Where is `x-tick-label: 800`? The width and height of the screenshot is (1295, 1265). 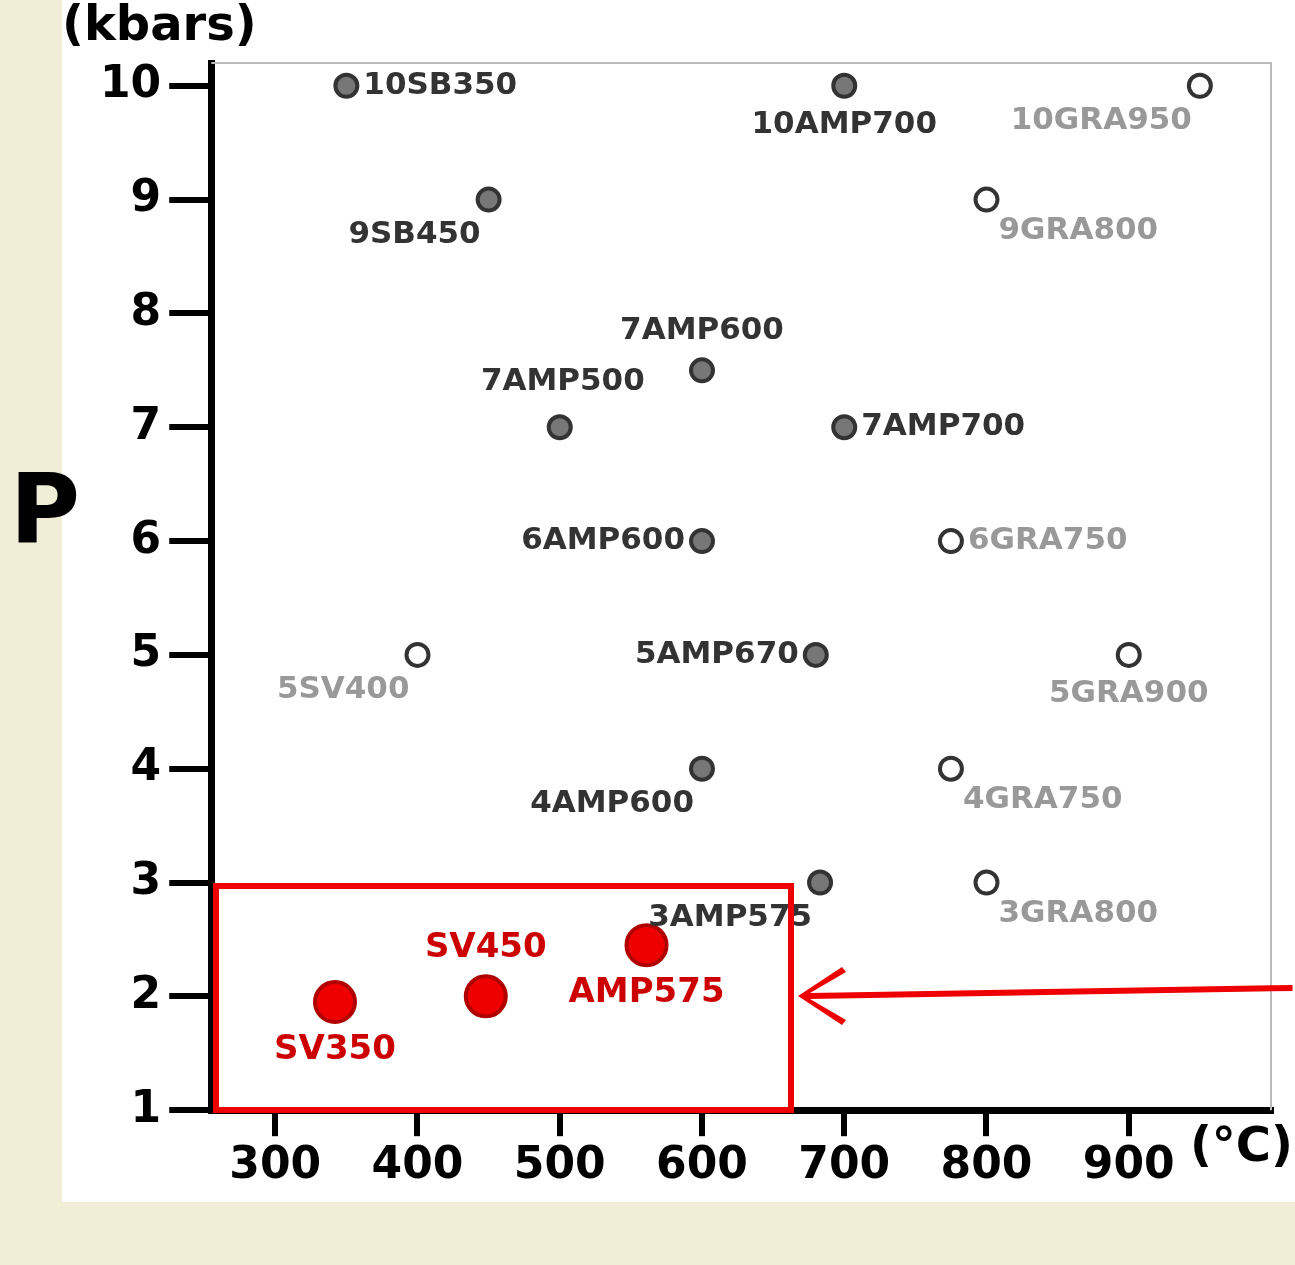
x-tick-label: 800 is located at coordinates (986, 1163).